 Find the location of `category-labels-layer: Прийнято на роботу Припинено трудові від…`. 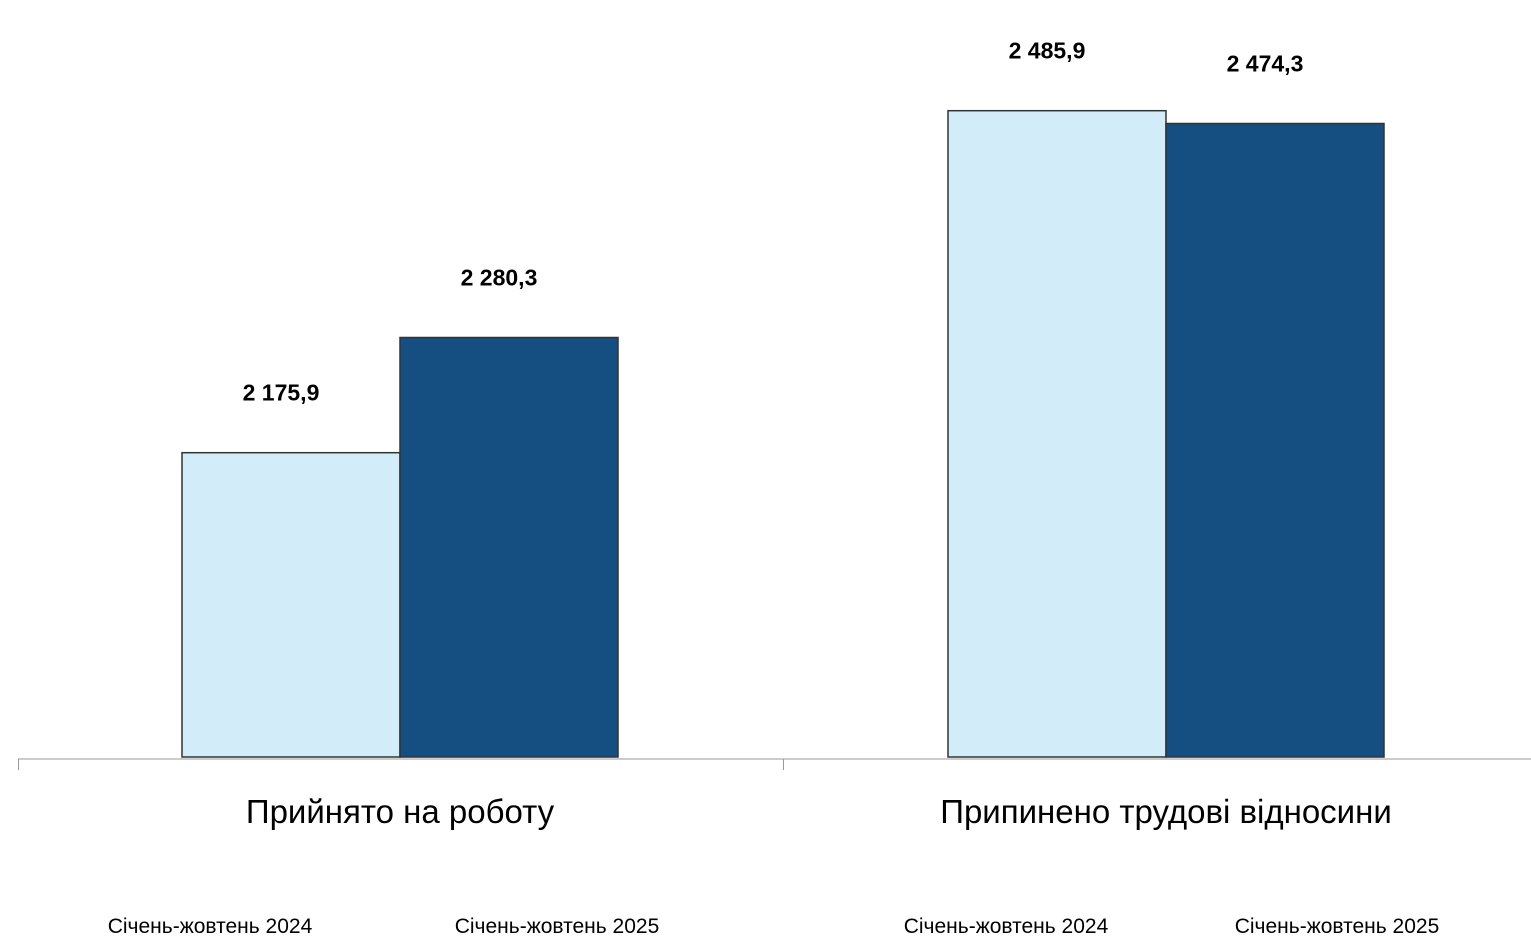

category-labels-layer: Прийнято на роботу Припинено трудові від… is located at coordinates (819, 811).